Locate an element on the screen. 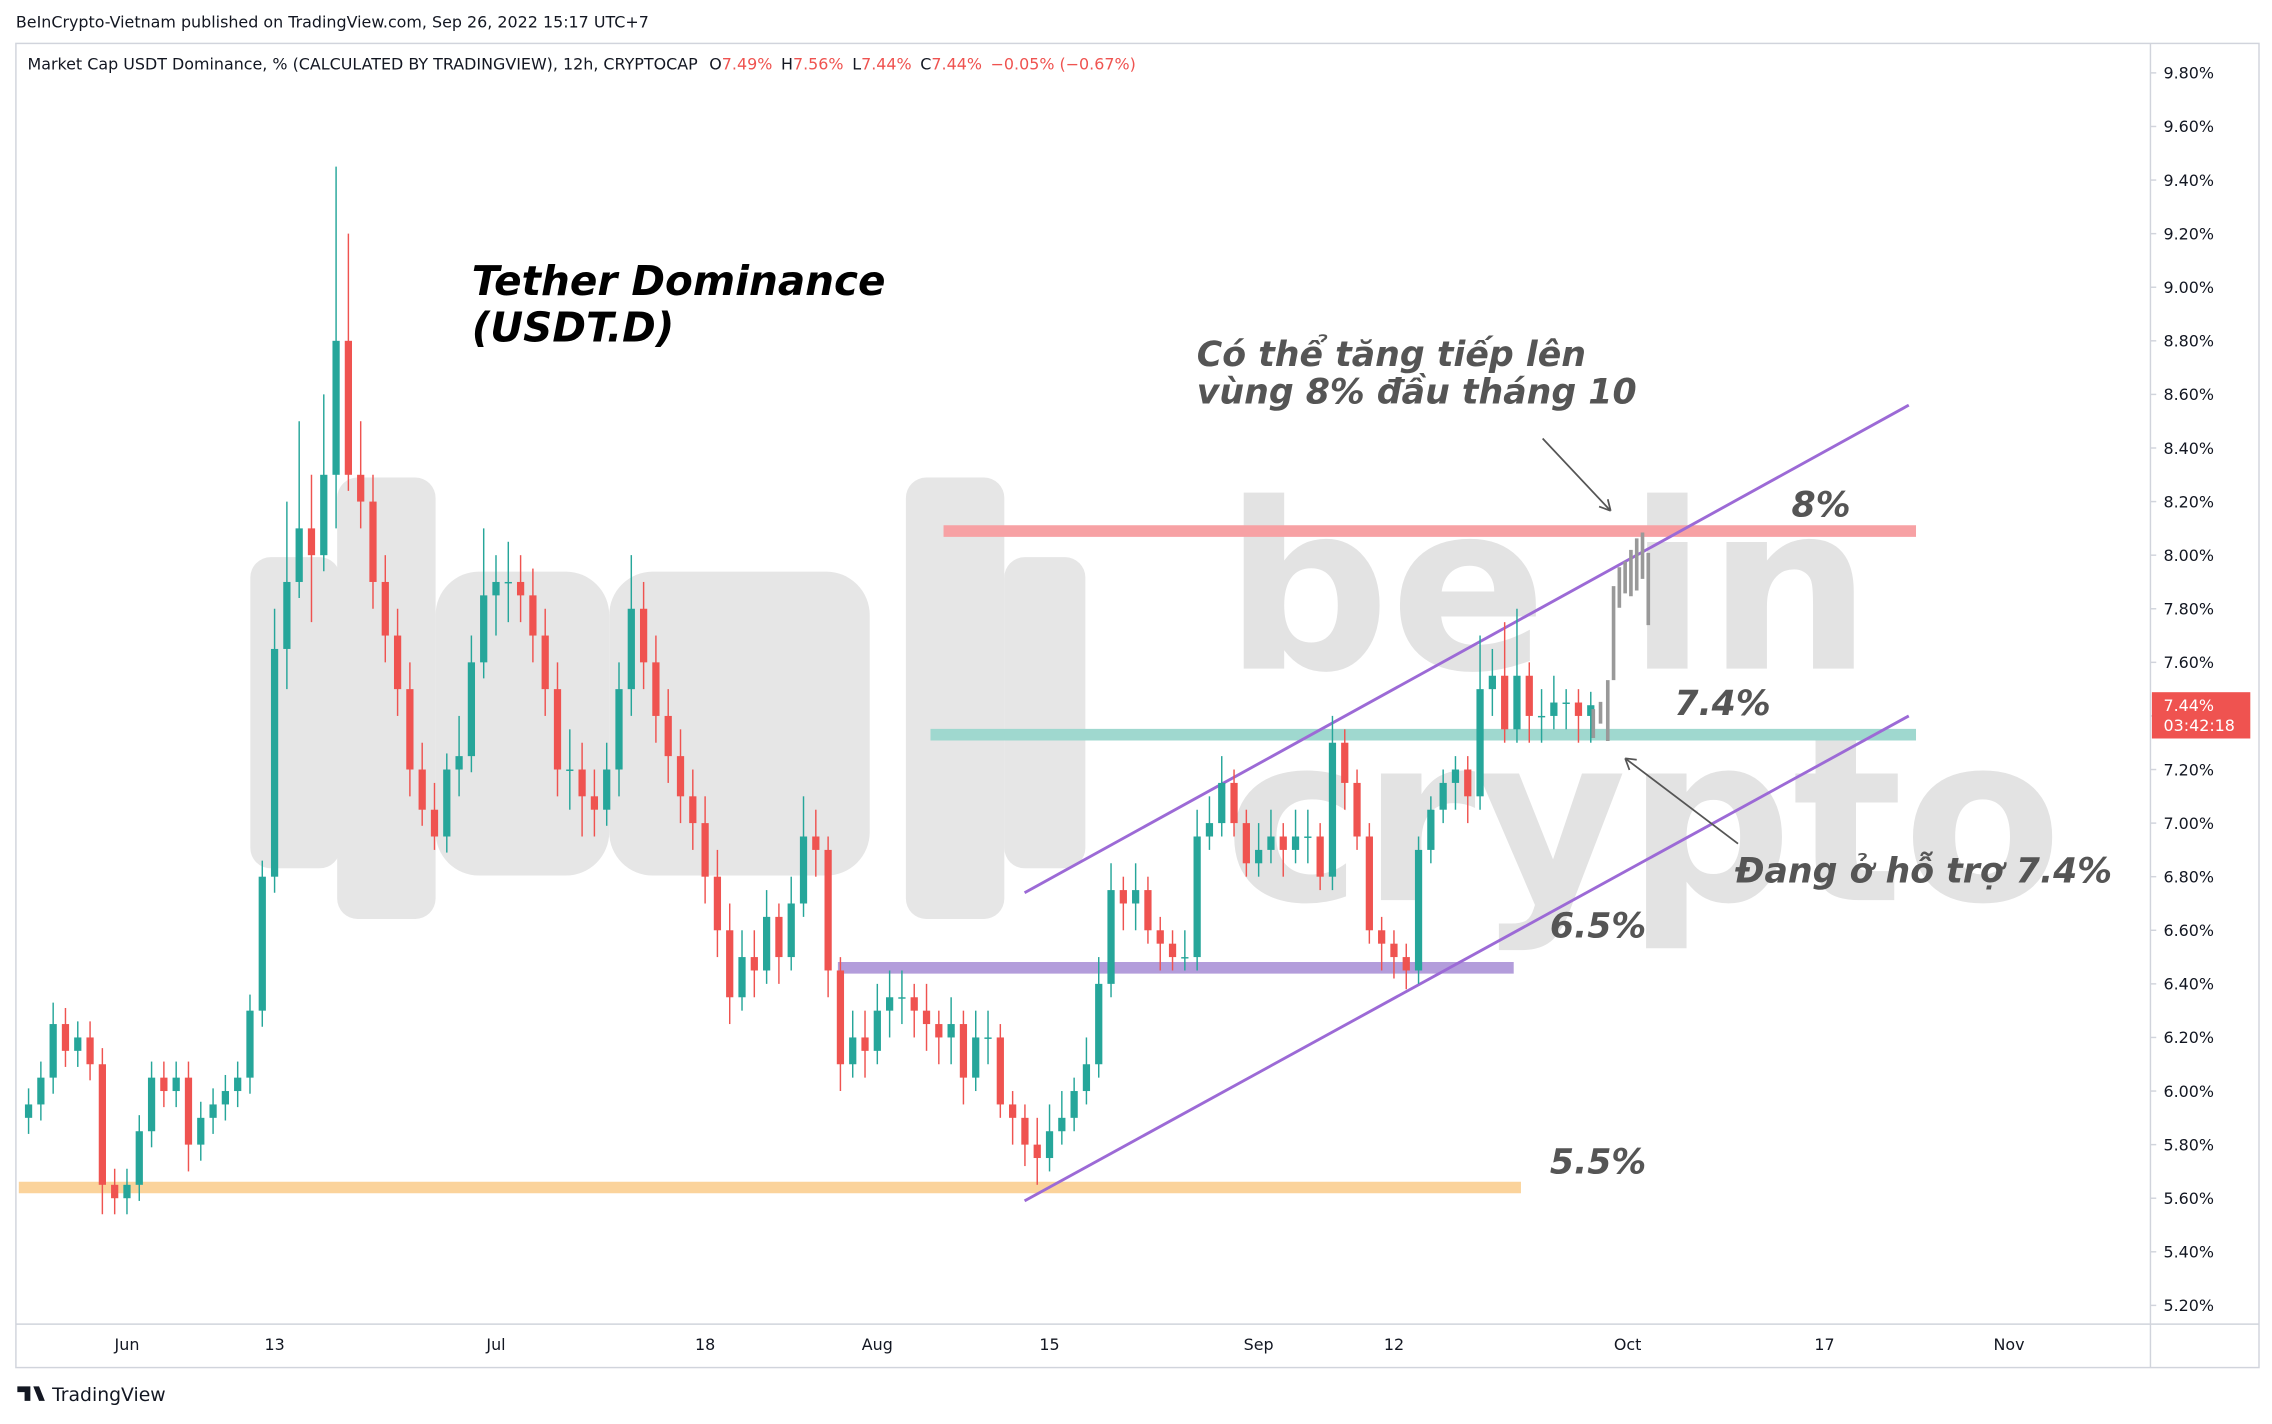  change: −0.05% (−0.67%) is located at coordinates (1063, 63).